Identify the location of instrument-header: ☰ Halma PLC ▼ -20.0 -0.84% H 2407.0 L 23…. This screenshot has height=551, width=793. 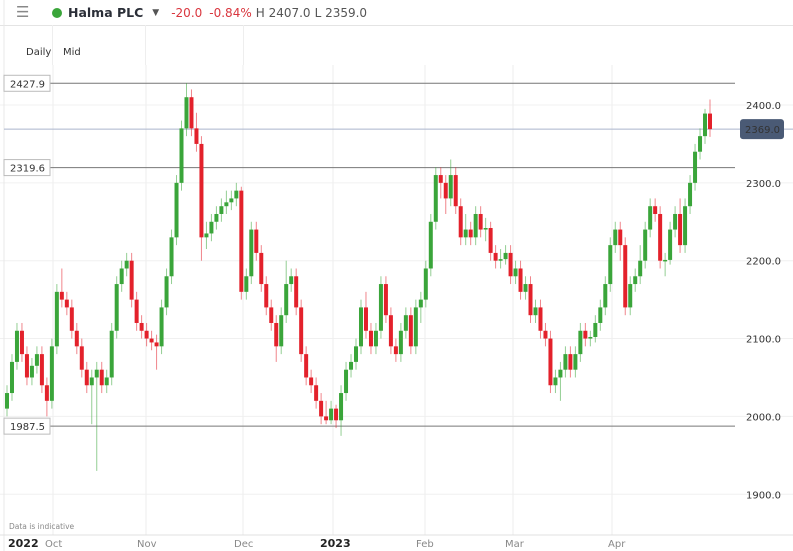
(396, 13).